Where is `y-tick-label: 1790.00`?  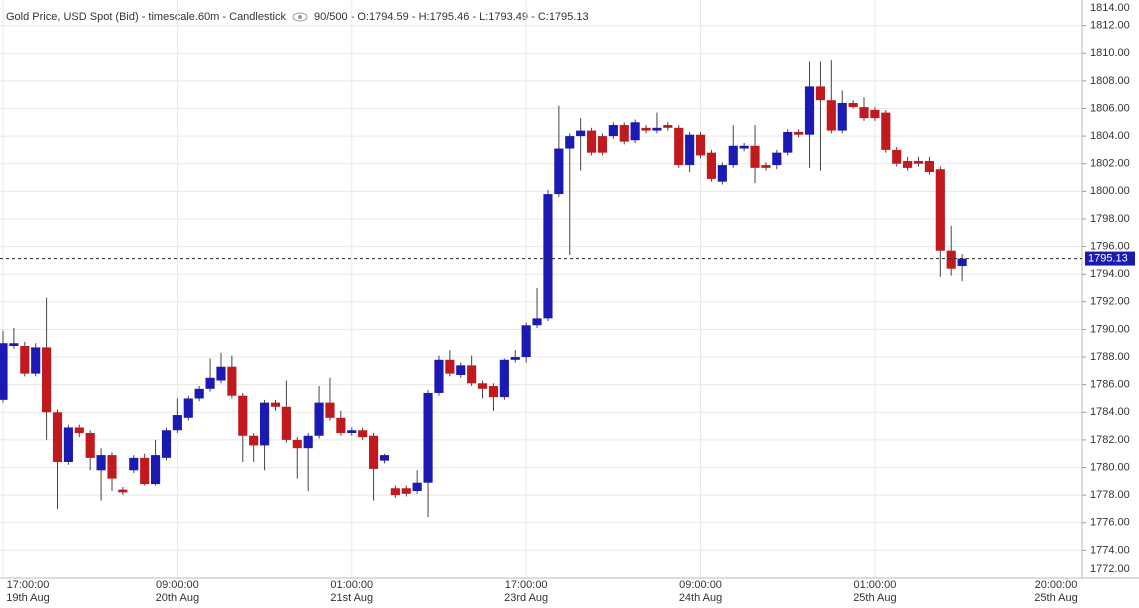 y-tick-label: 1790.00 is located at coordinates (1110, 329).